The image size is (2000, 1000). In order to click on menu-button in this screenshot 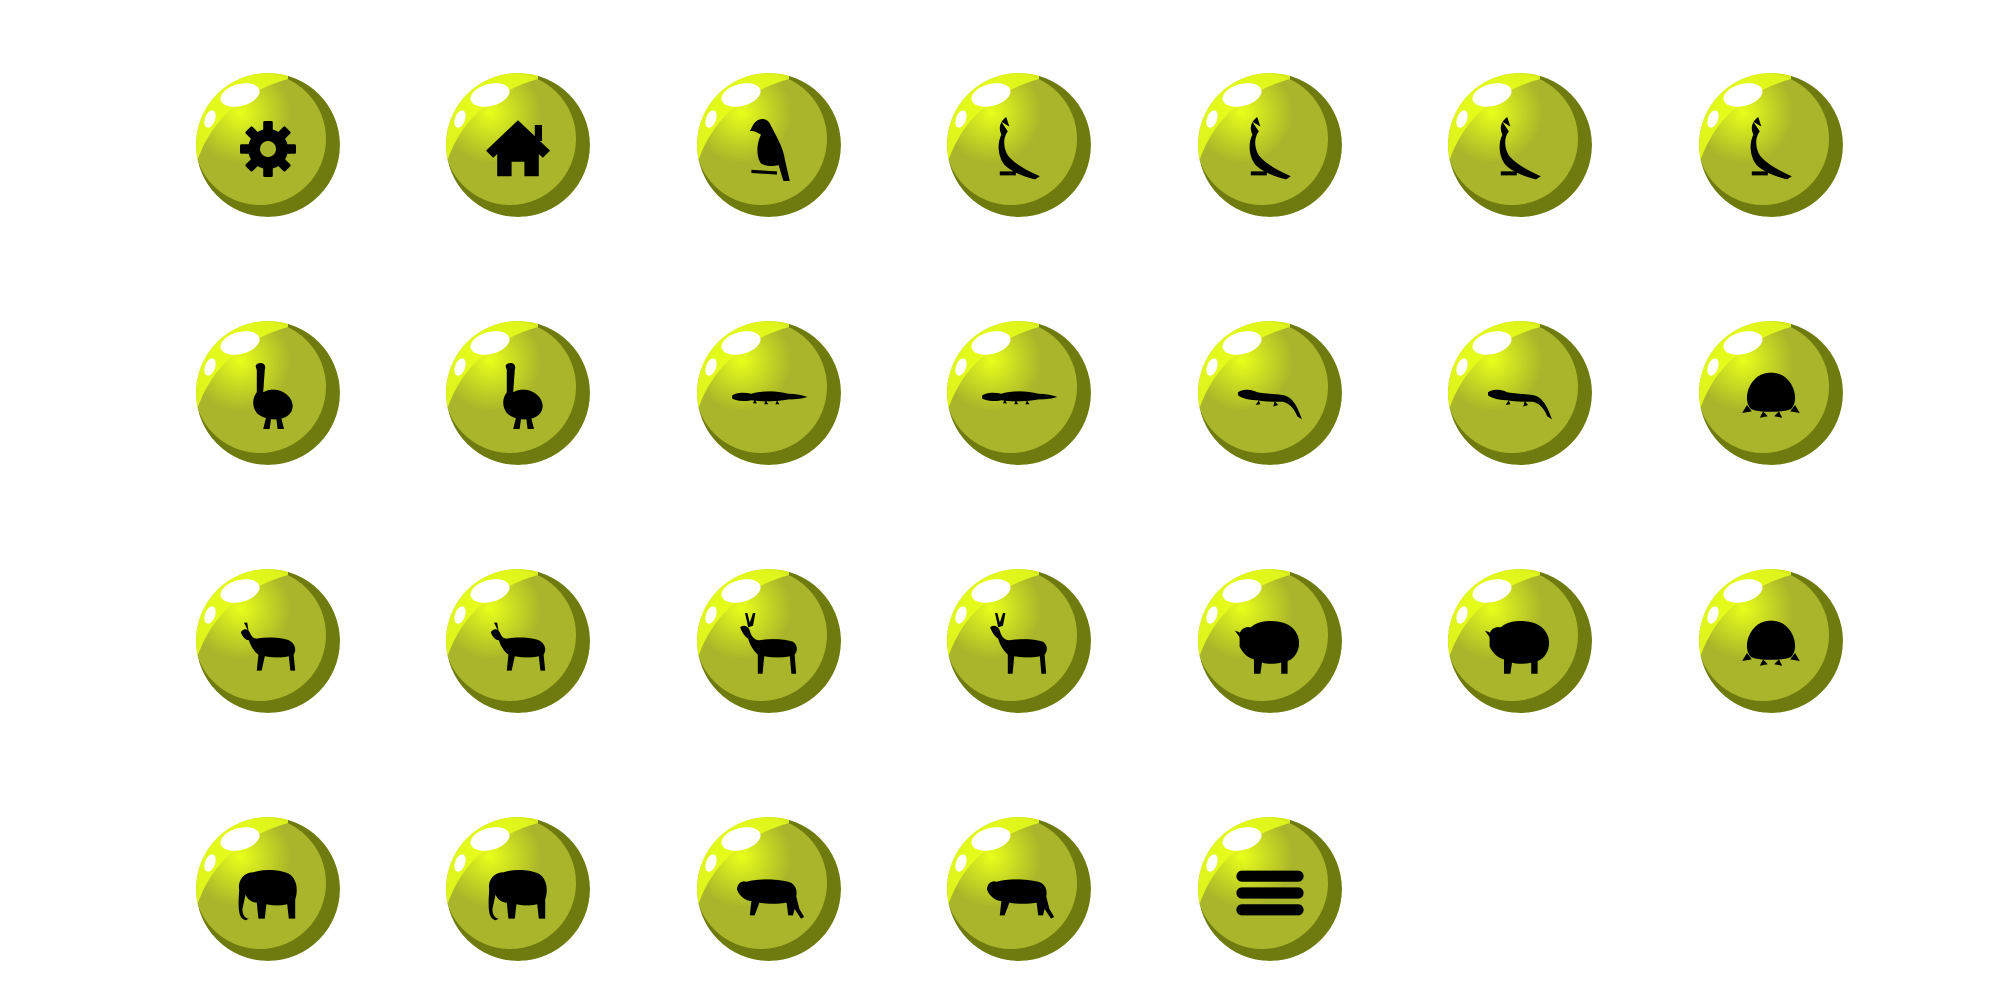, I will do `click(1270, 889)`.